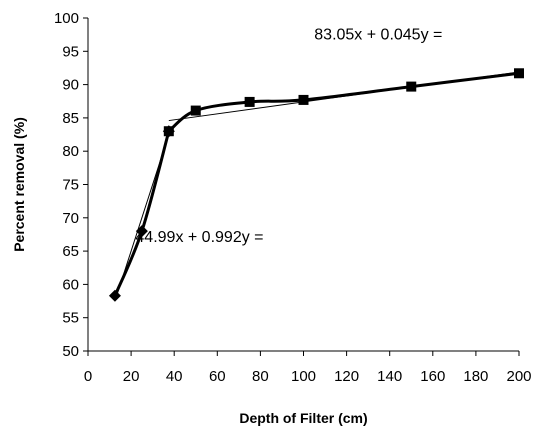 The width and height of the screenshot is (534, 435). What do you see at coordinates (88, 376) in the screenshot?
I see `x-tick-label: 0` at bounding box center [88, 376].